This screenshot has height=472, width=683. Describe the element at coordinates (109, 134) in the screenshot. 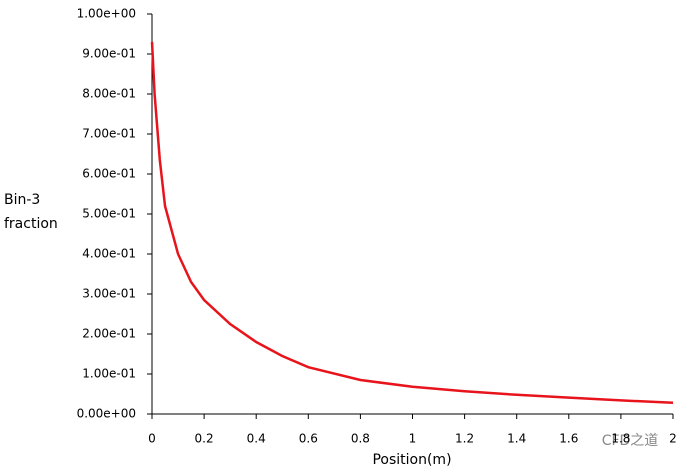

I see `y-tick-label: 7.00e-01` at that location.